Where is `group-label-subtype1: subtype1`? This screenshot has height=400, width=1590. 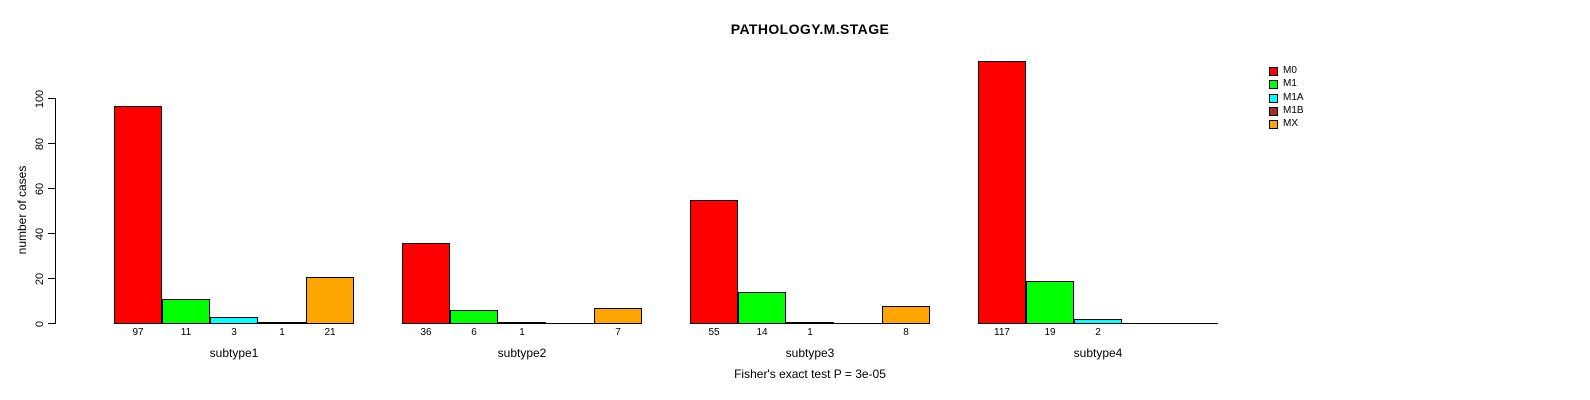
group-label-subtype1: subtype1 is located at coordinates (234, 353).